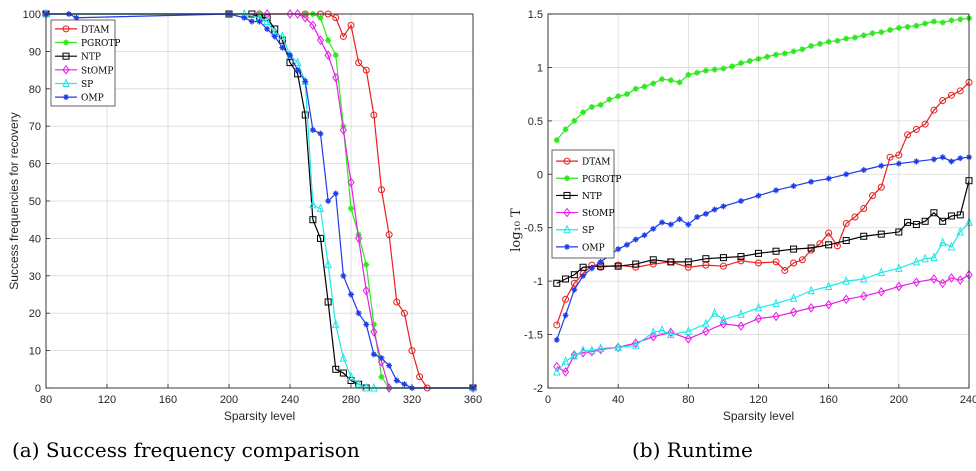  I want to click on x-tick-label: 160, so click(168, 400).